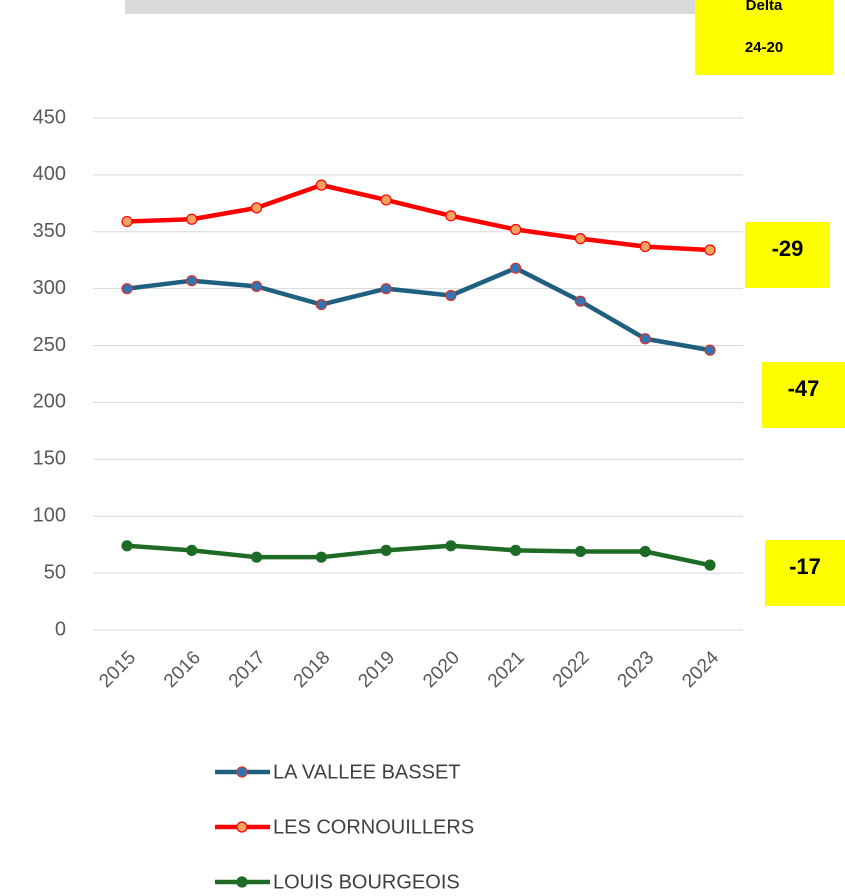 This screenshot has height=896, width=845. Describe the element at coordinates (571, 669) in the screenshot. I see `x-tick-label: 2022` at that location.